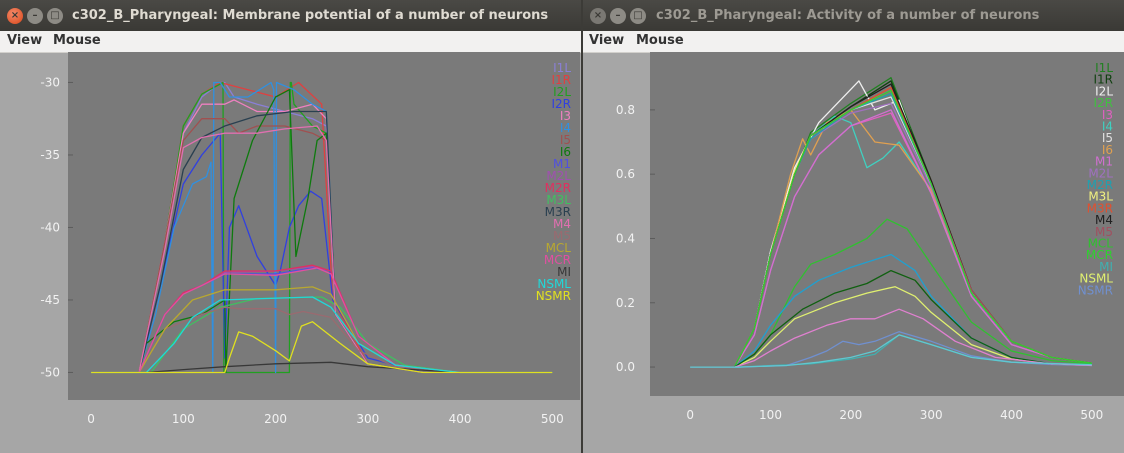  Describe the element at coordinates (561, 80) in the screenshot. I see `legend-entry: I1R` at that location.